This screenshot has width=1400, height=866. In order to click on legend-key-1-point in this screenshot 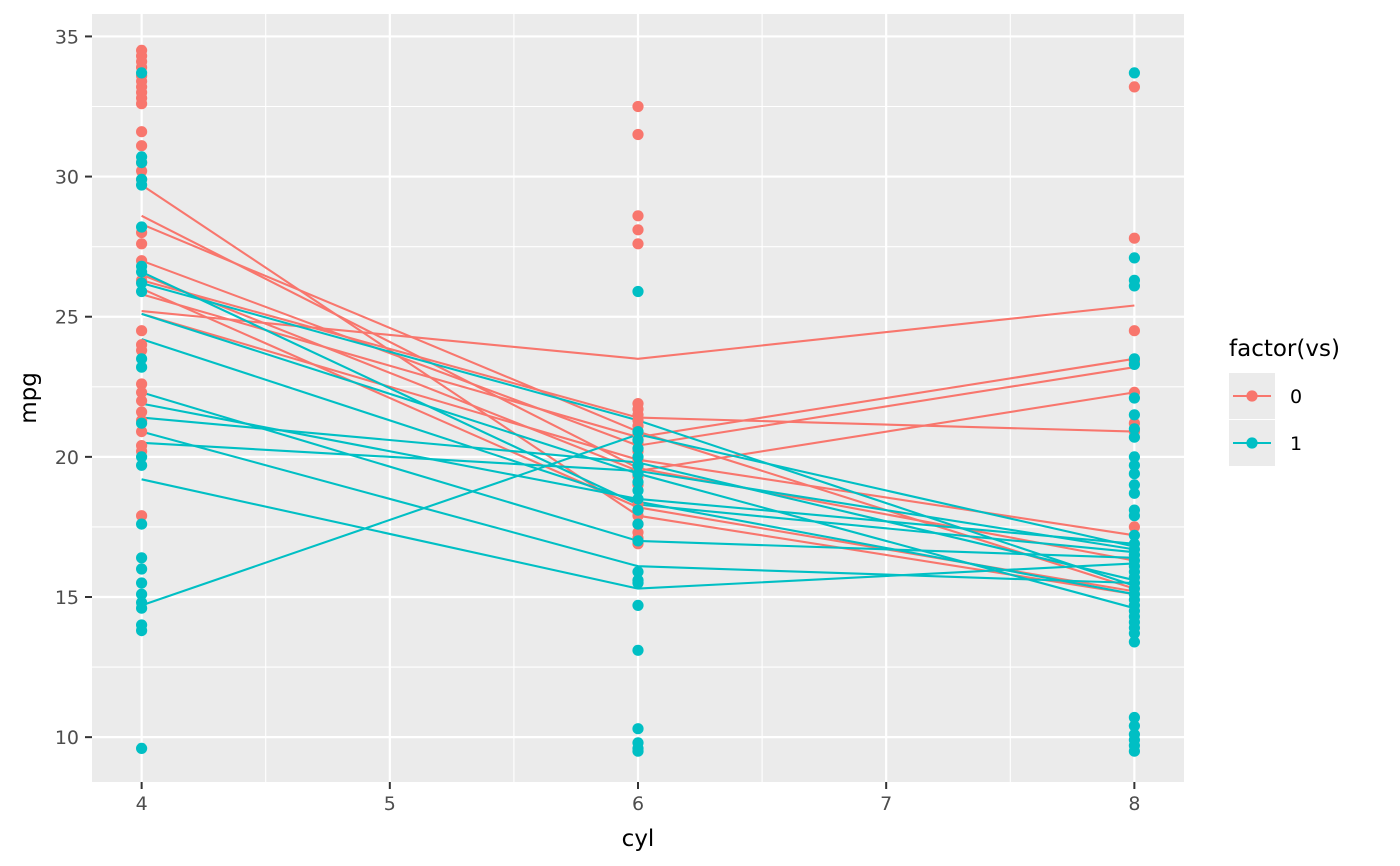, I will do `click(1252, 443)`.